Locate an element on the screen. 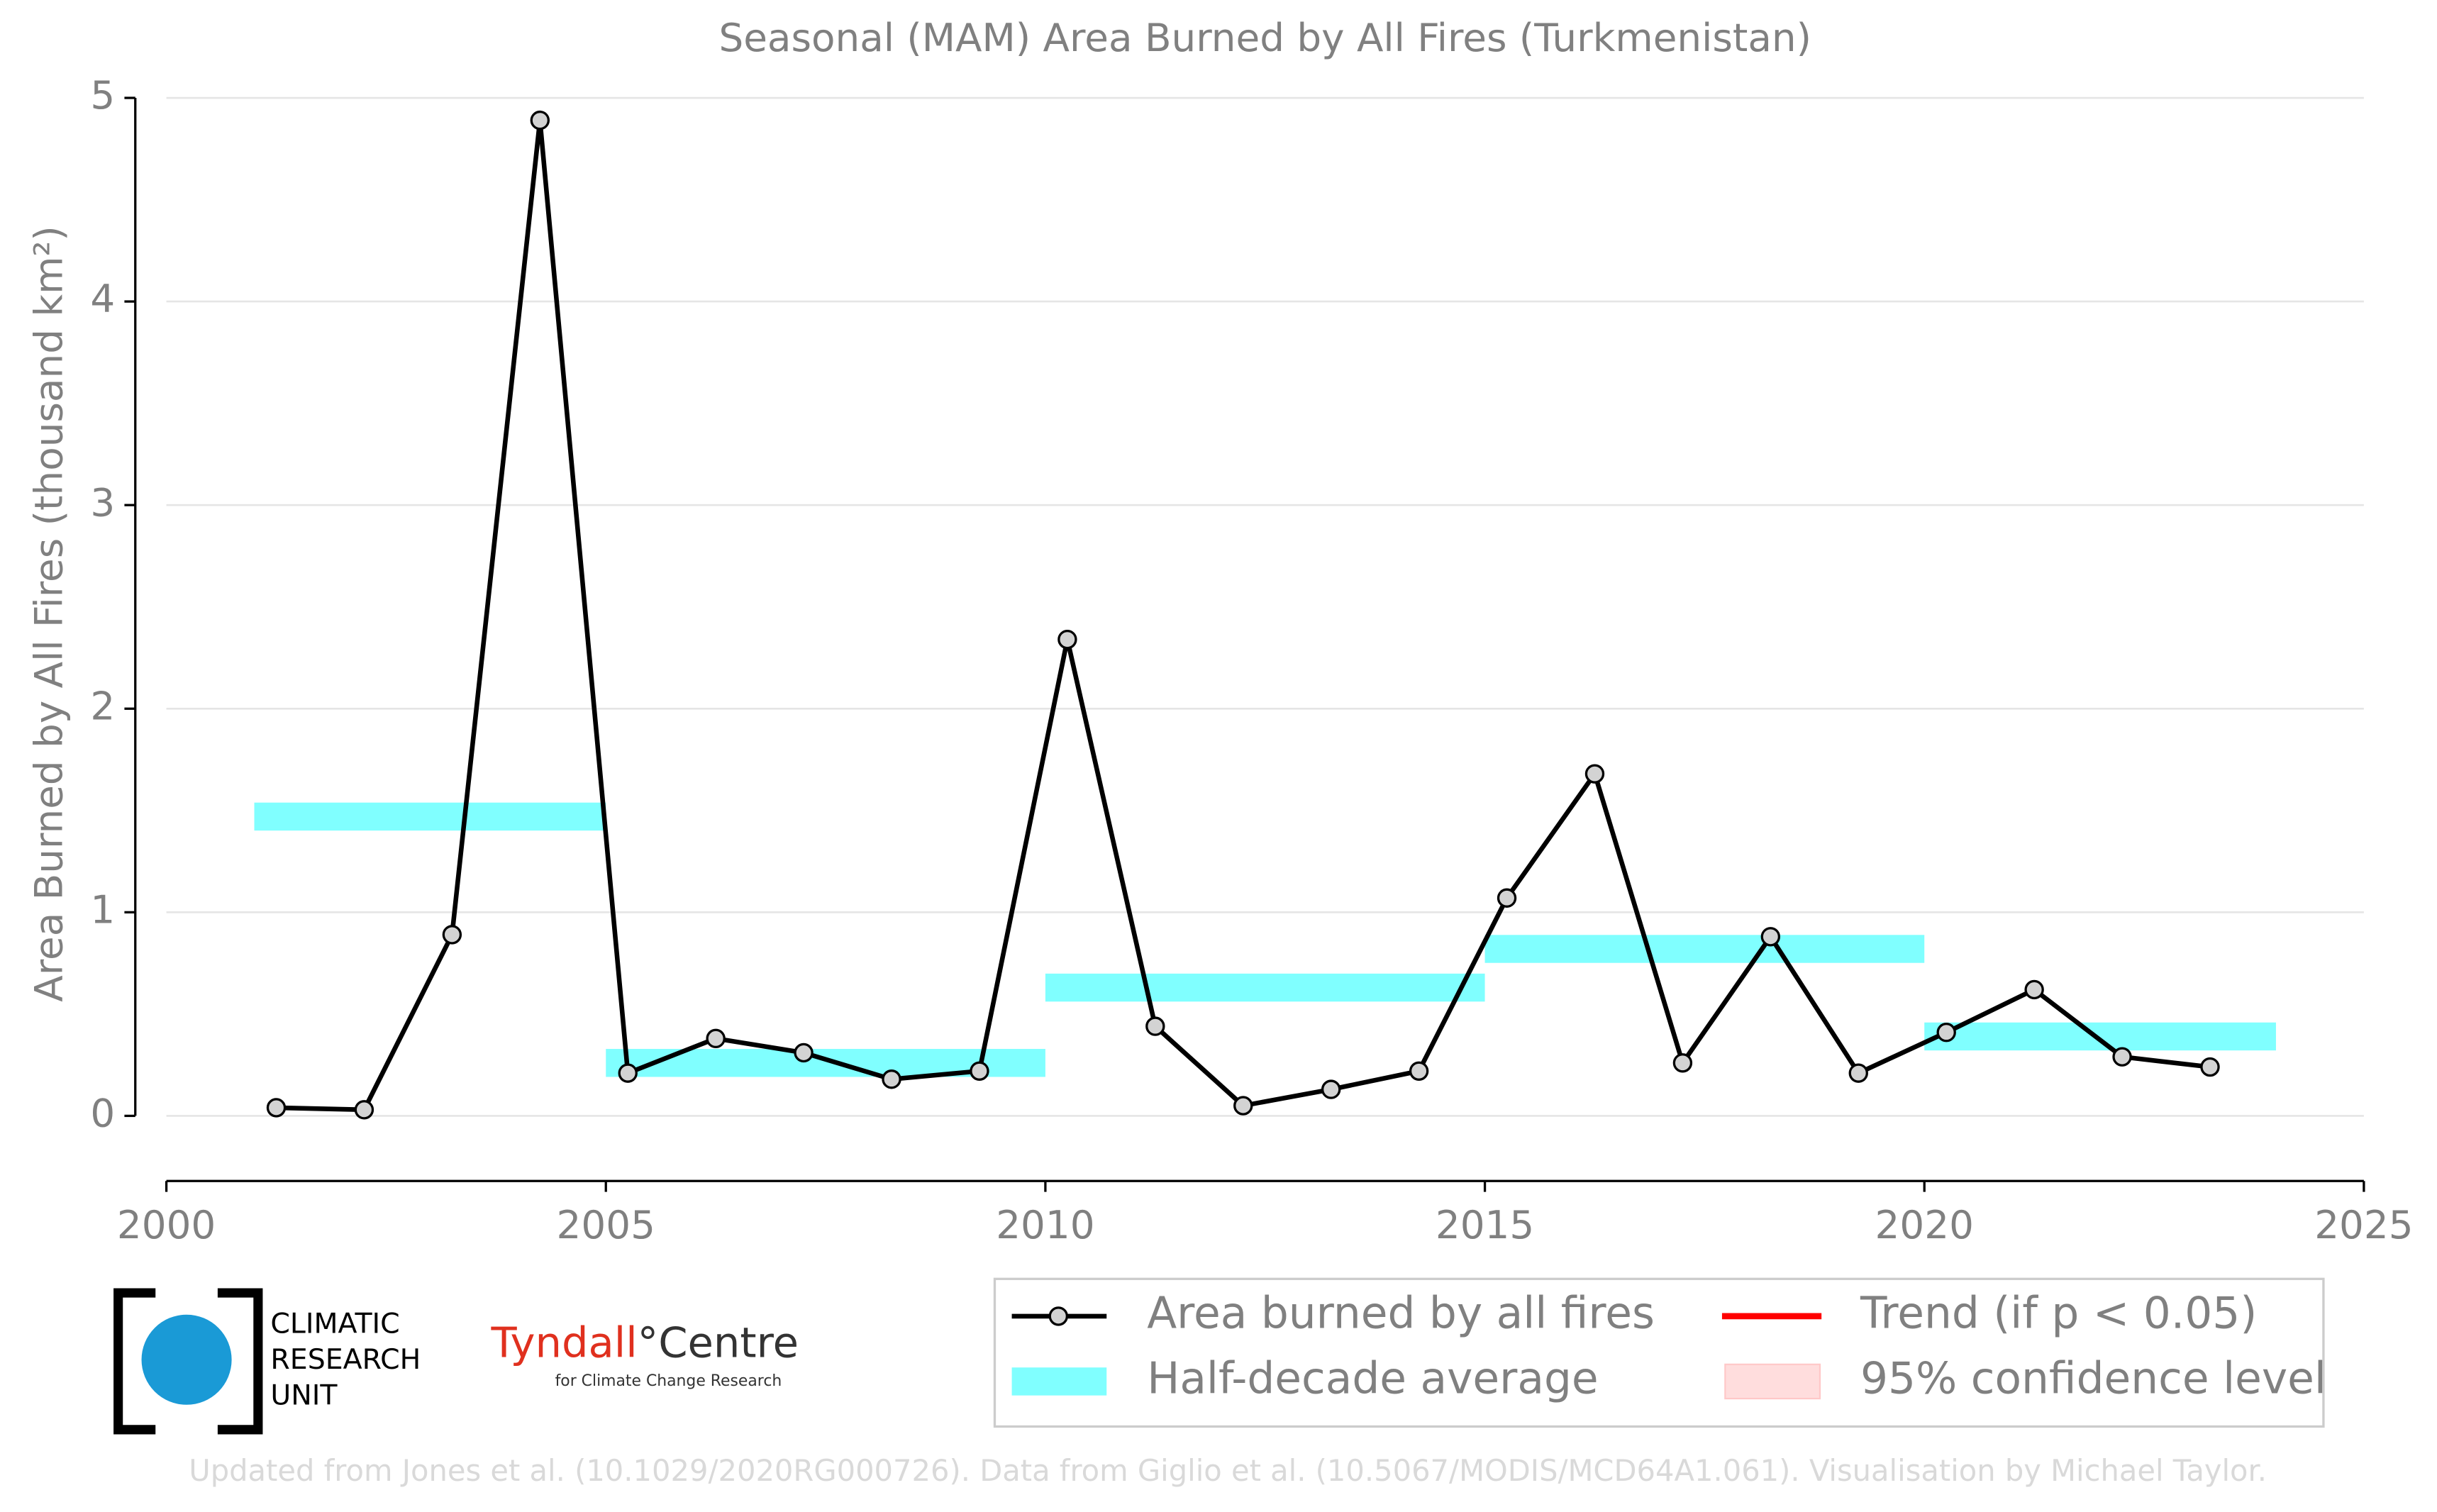 The image size is (2437, 1512). legend is located at coordinates (1659, 1352).